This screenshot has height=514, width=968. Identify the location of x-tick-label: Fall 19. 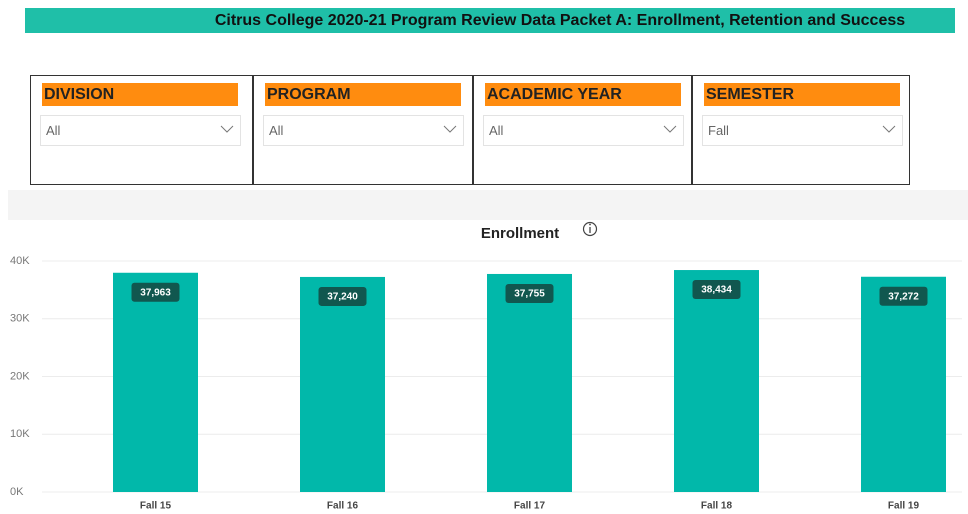
(904, 506).